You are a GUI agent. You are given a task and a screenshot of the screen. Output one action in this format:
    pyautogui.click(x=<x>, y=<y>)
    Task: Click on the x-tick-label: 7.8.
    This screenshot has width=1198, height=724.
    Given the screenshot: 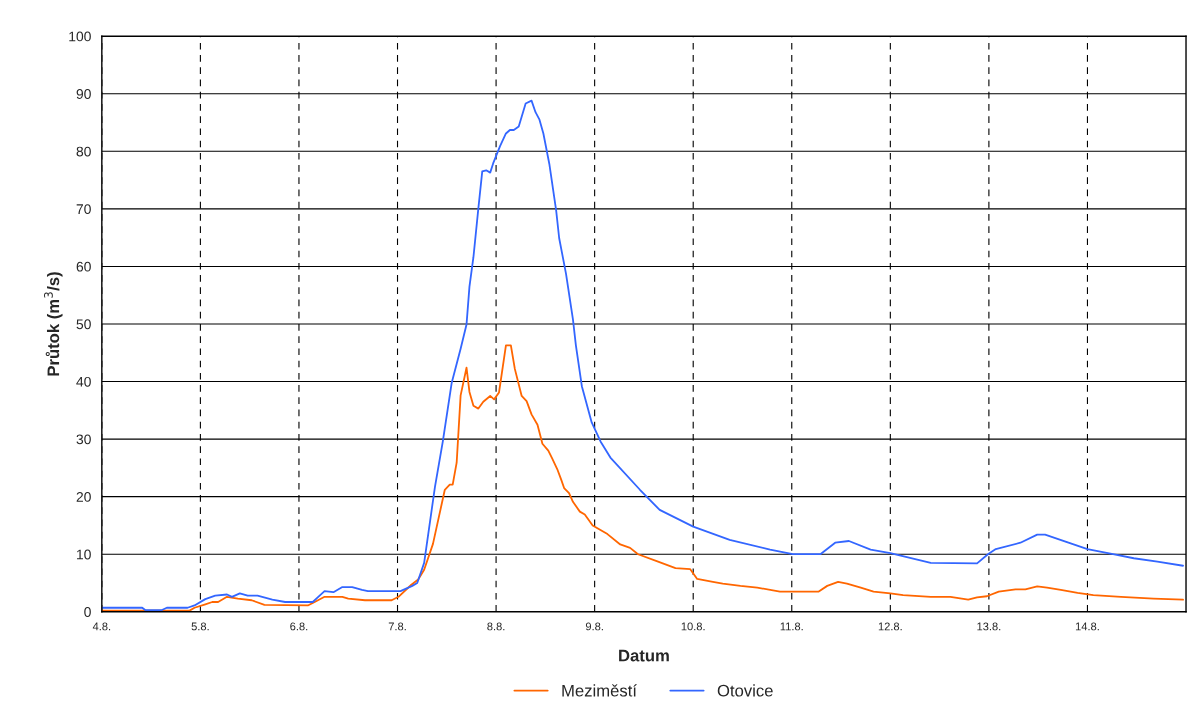 What is the action you would take?
    pyautogui.click(x=397, y=626)
    